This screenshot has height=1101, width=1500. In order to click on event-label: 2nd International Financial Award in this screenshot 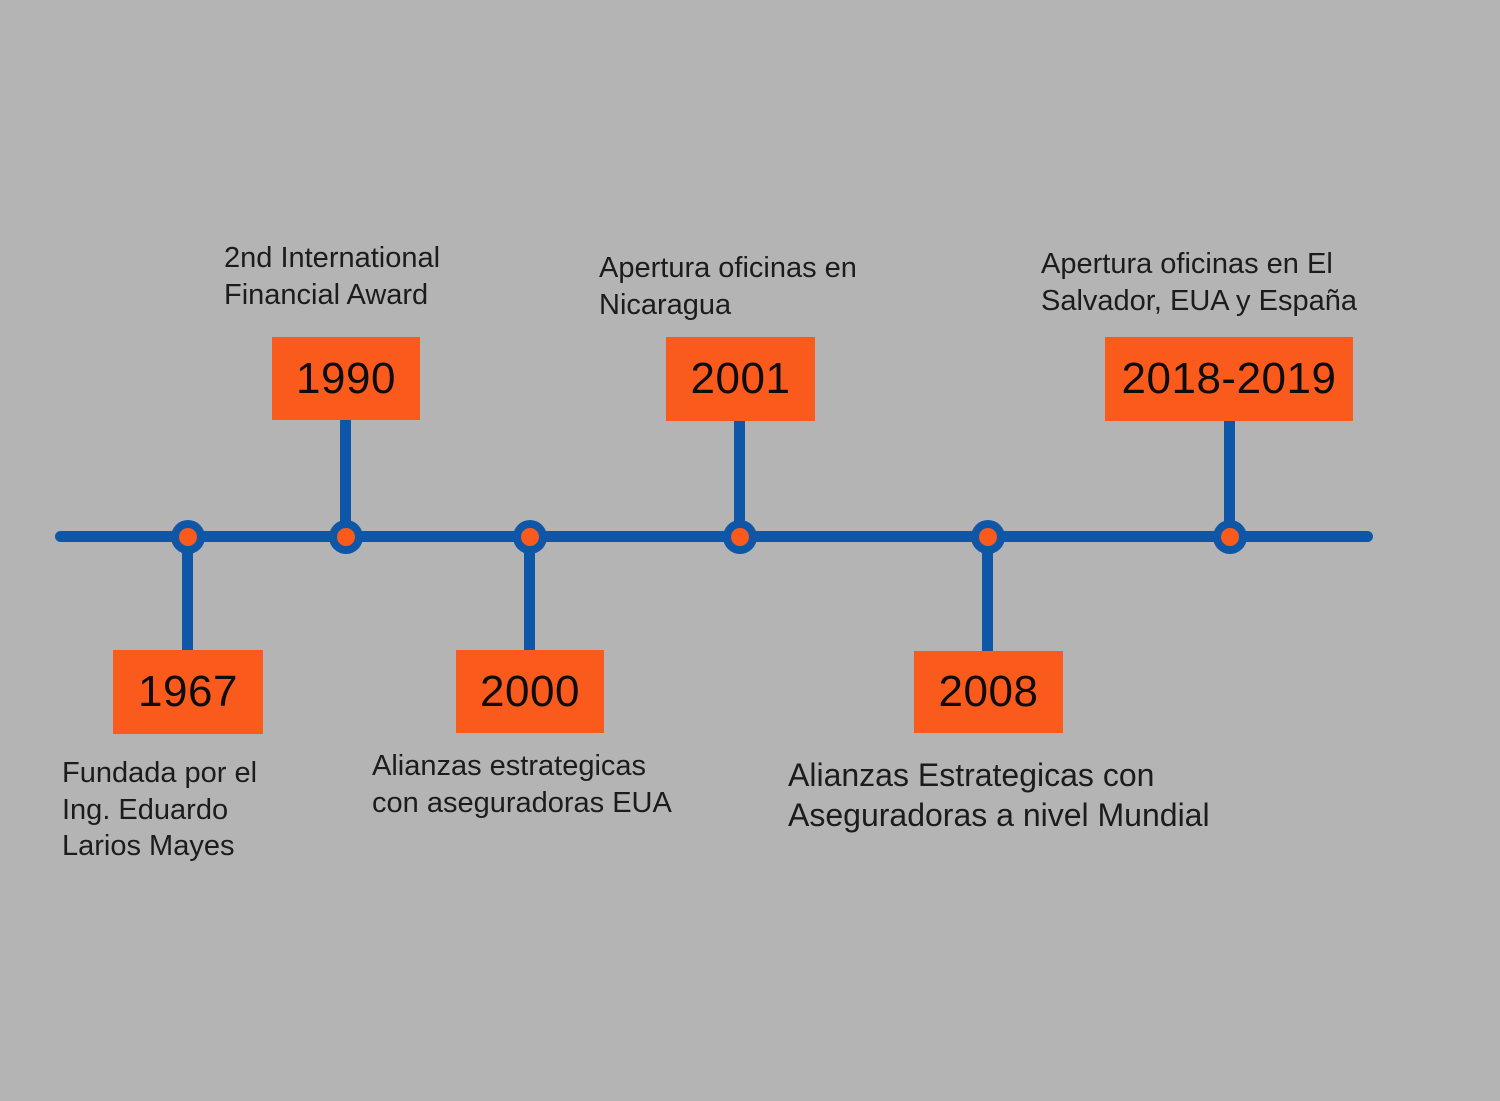, I will do `click(332, 276)`.